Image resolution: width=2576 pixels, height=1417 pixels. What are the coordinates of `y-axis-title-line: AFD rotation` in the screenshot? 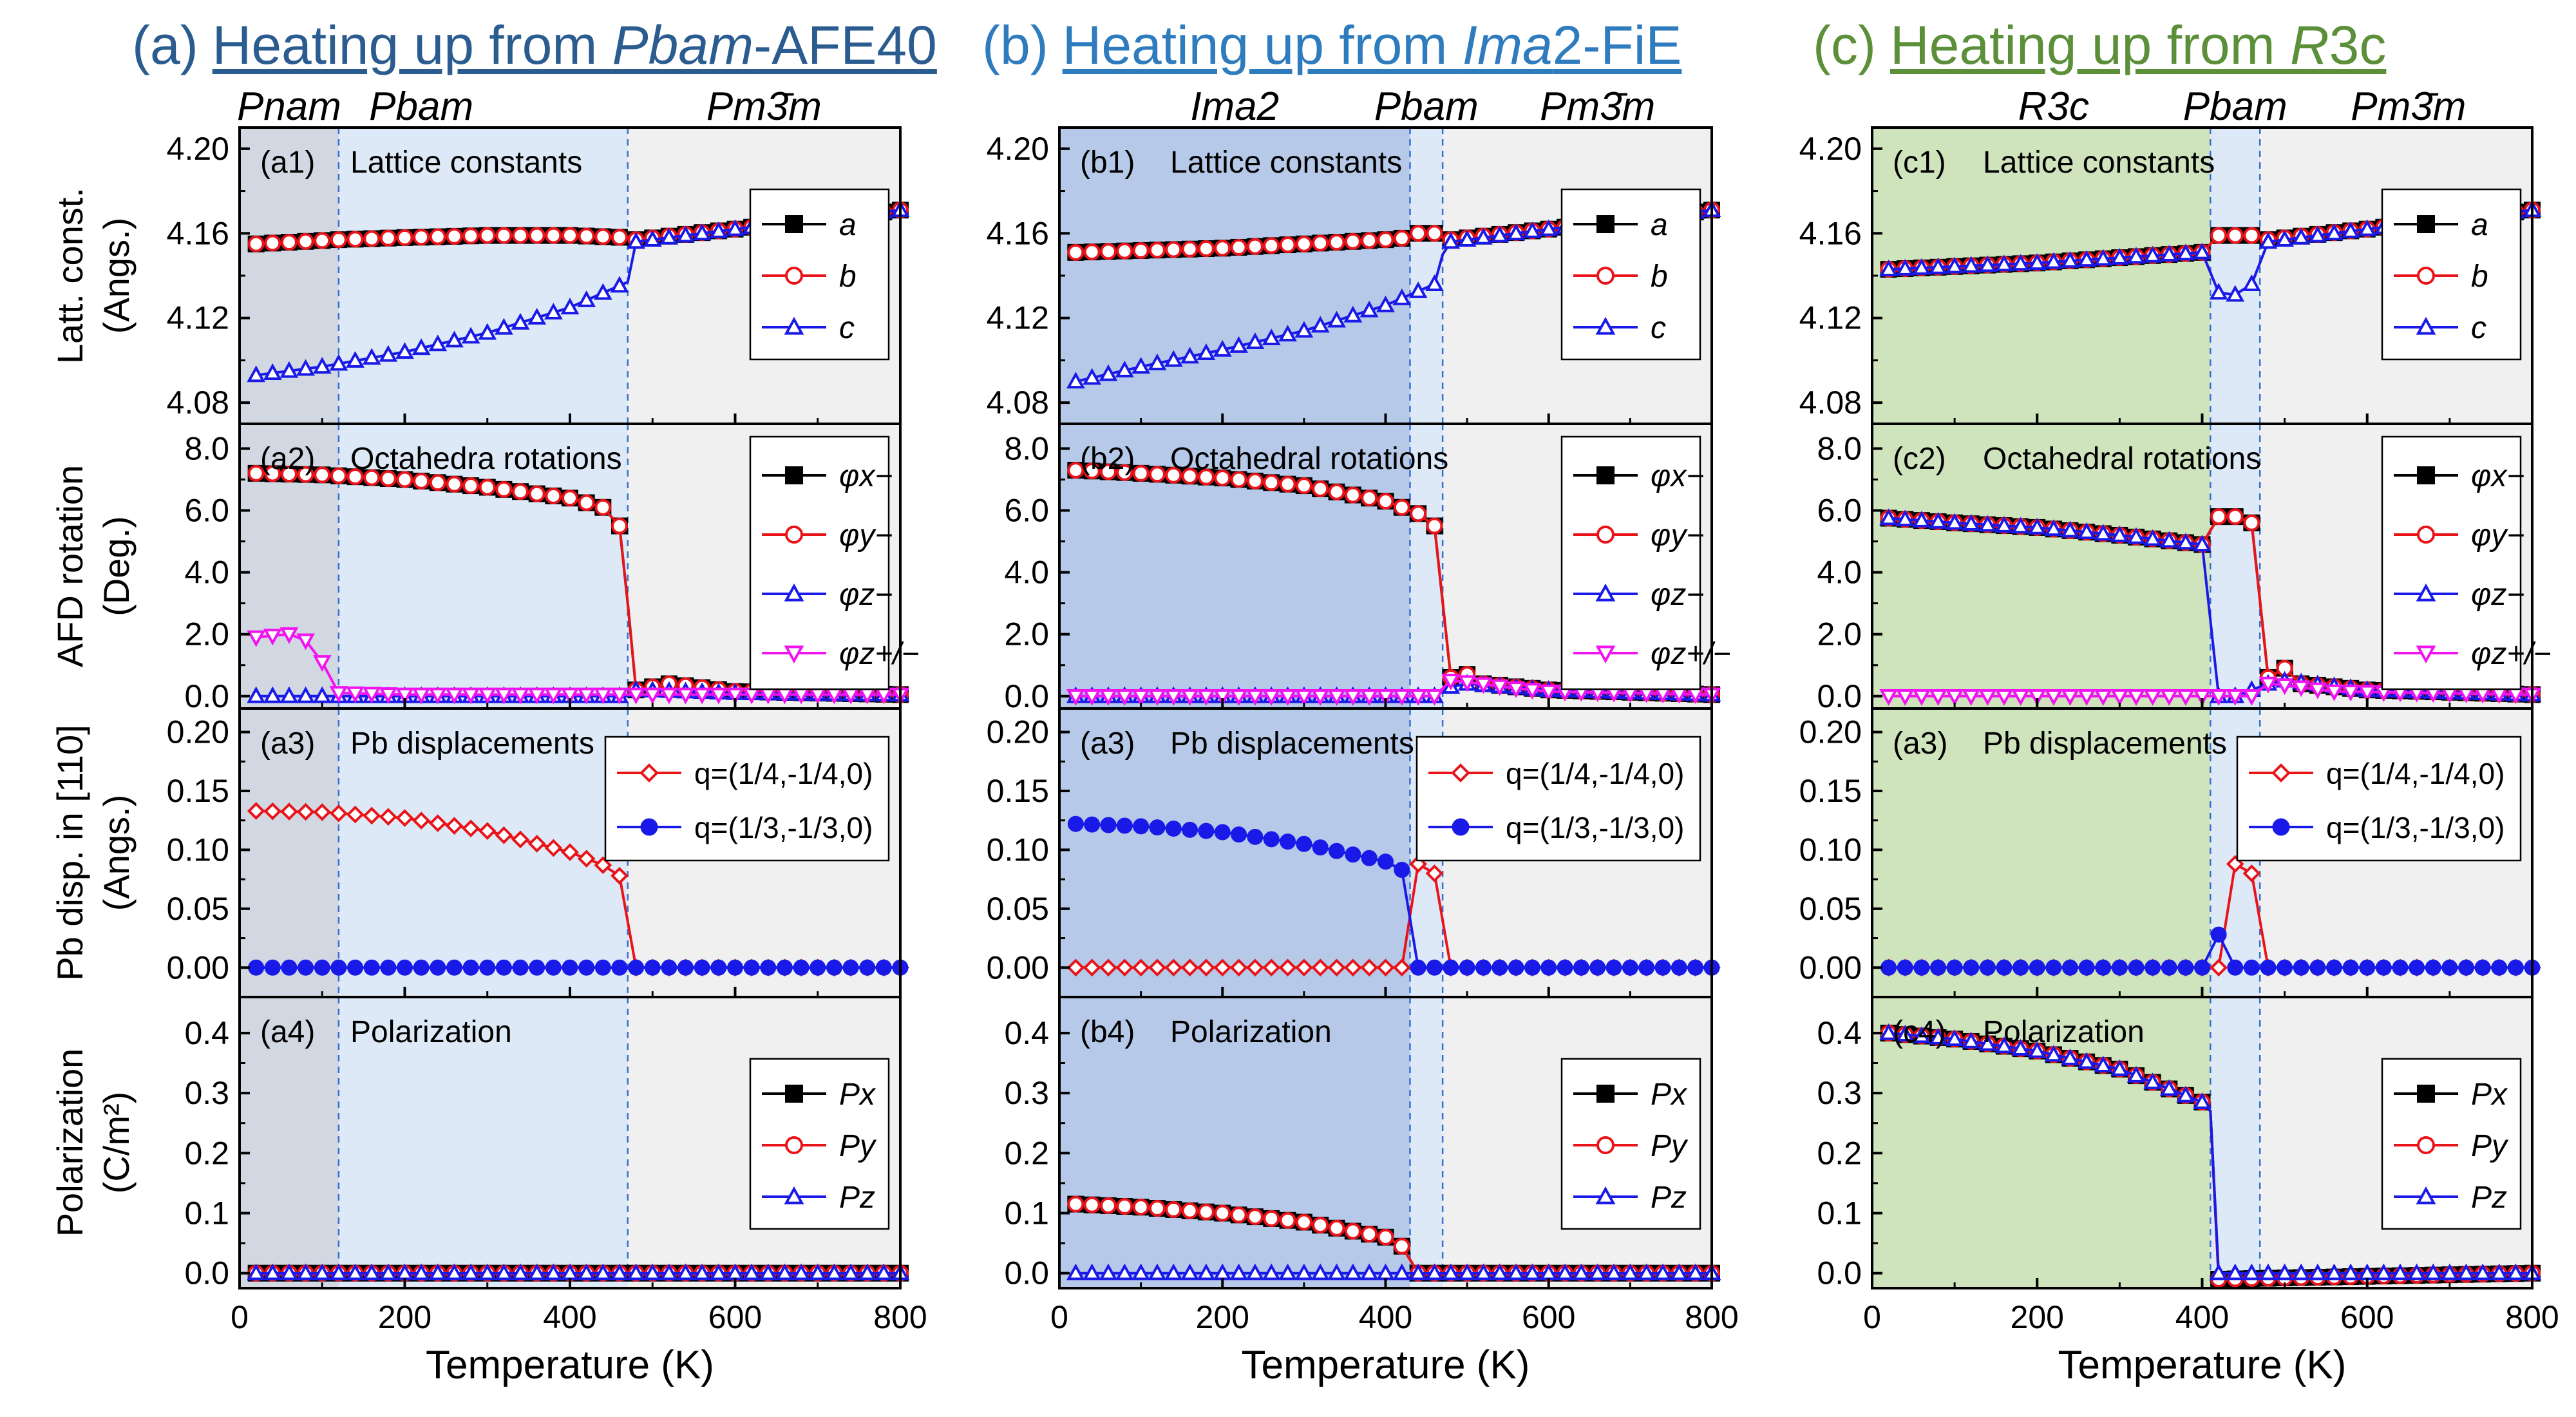 It's located at (70, 566).